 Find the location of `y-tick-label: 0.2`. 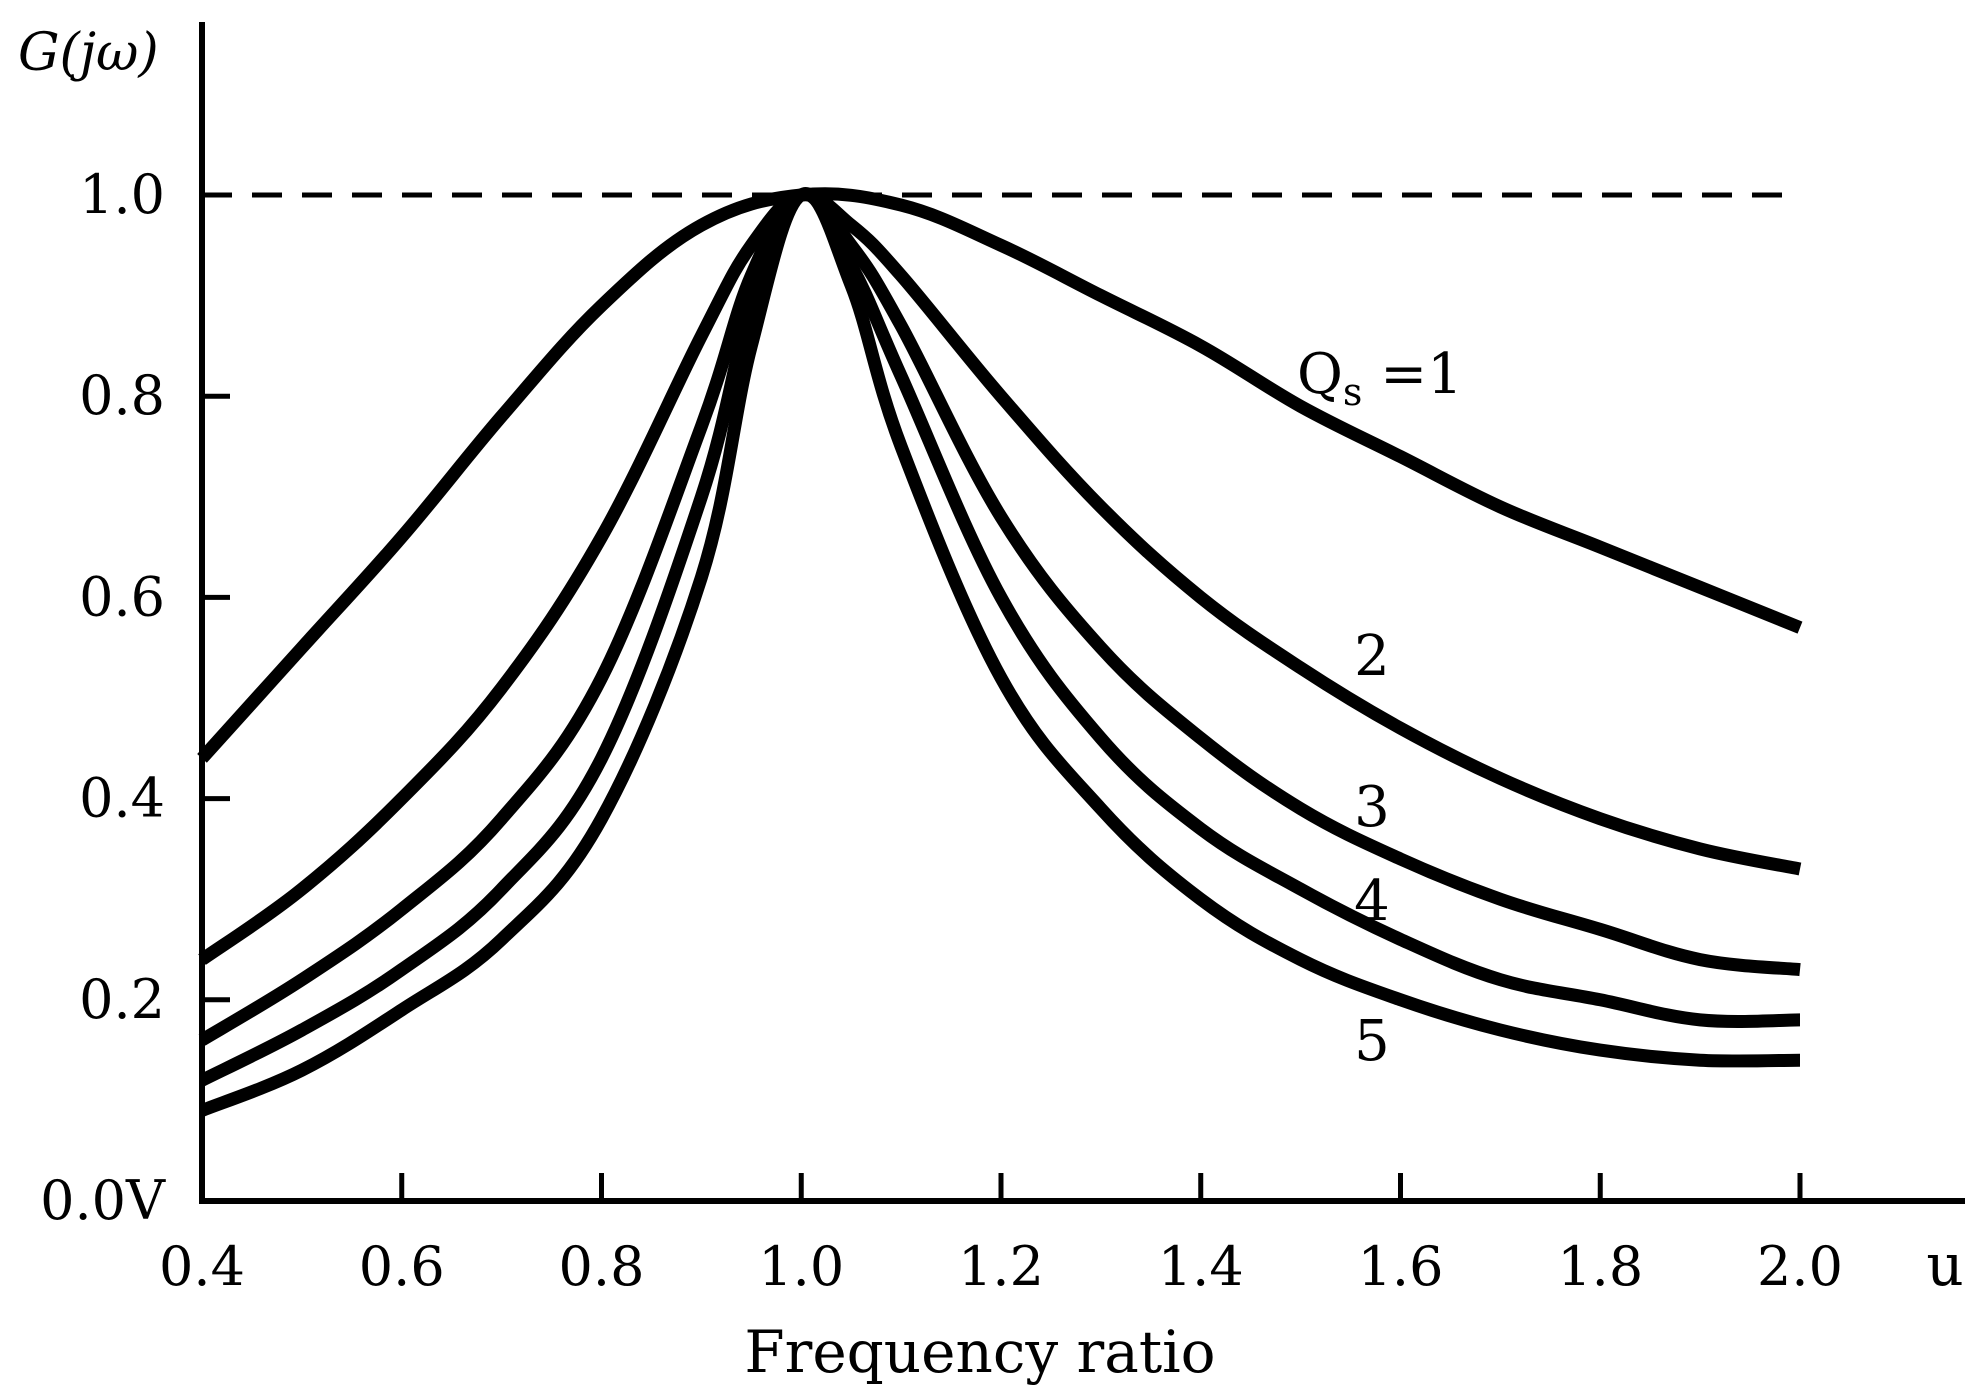

y-tick-label: 0.2 is located at coordinates (122, 999).